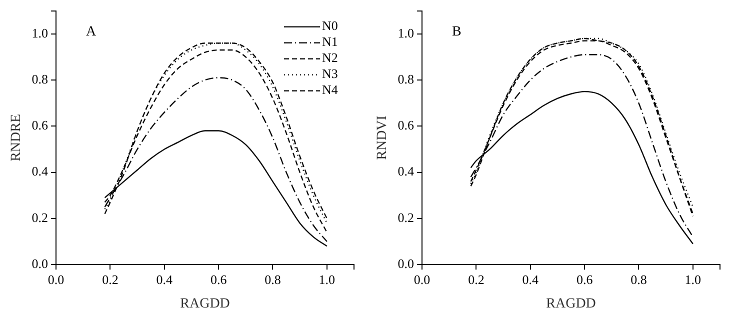  I want to click on annotation: A, so click(92, 32).